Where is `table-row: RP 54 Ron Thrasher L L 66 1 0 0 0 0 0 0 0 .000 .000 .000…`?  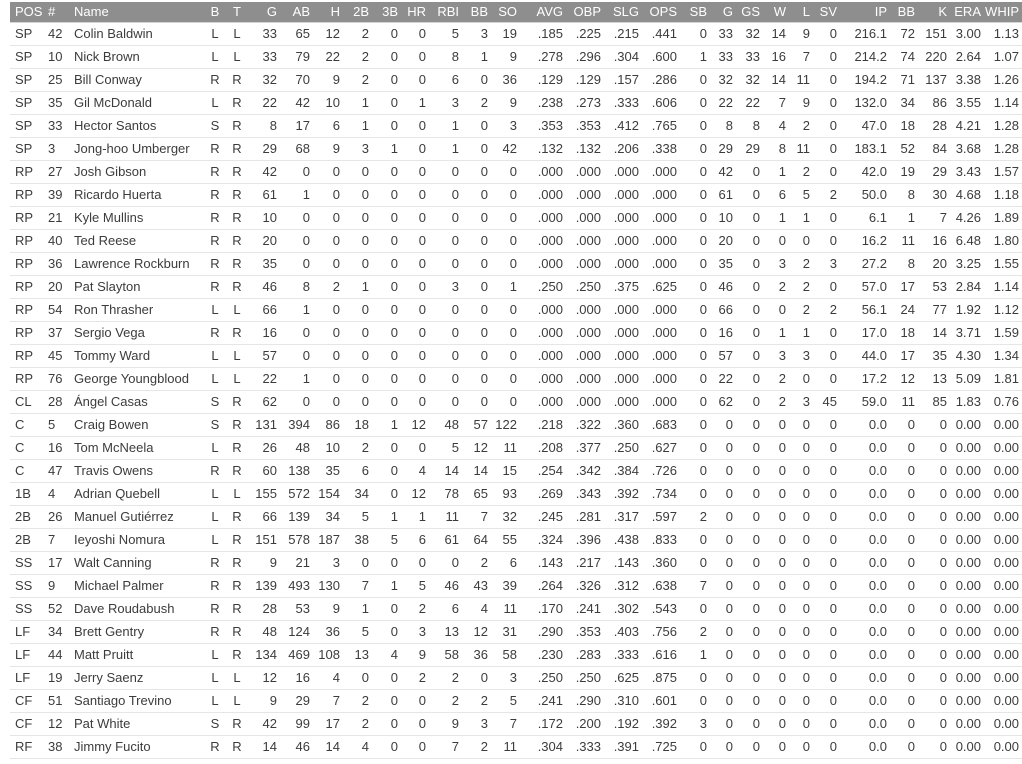
table-row: RP 54 Ron Thrasher L L 66 1 0 0 0 0 0 0 0 .000 .000 .000… is located at coordinates (516, 310).